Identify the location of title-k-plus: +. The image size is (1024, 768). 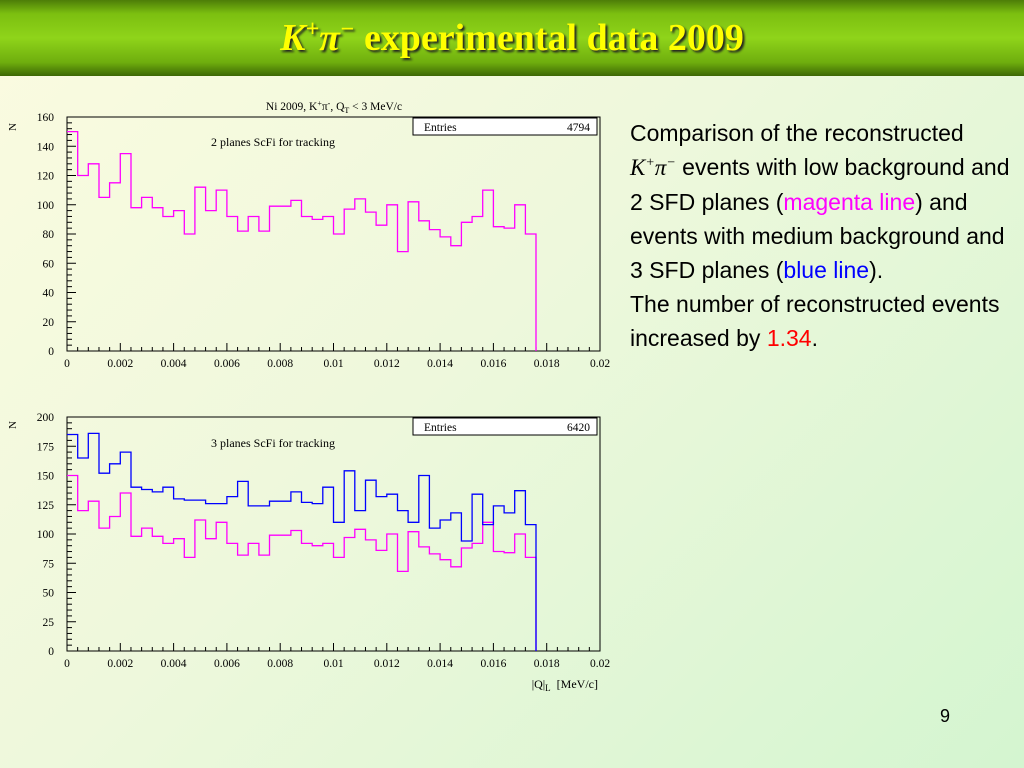
(312, 29).